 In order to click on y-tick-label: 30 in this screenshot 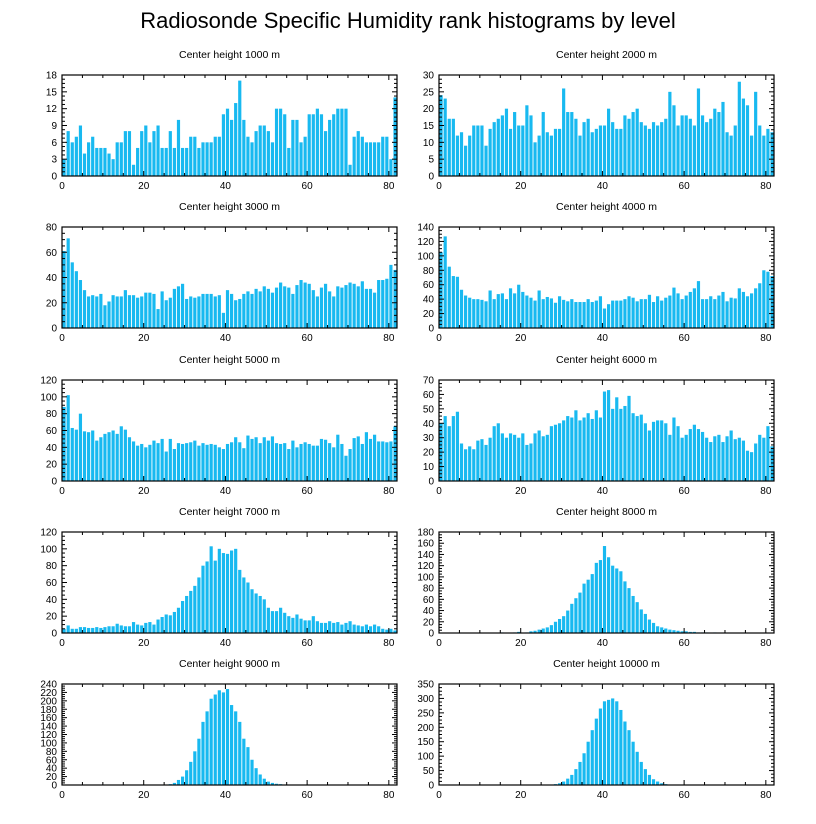, I will do `click(429, 438)`.